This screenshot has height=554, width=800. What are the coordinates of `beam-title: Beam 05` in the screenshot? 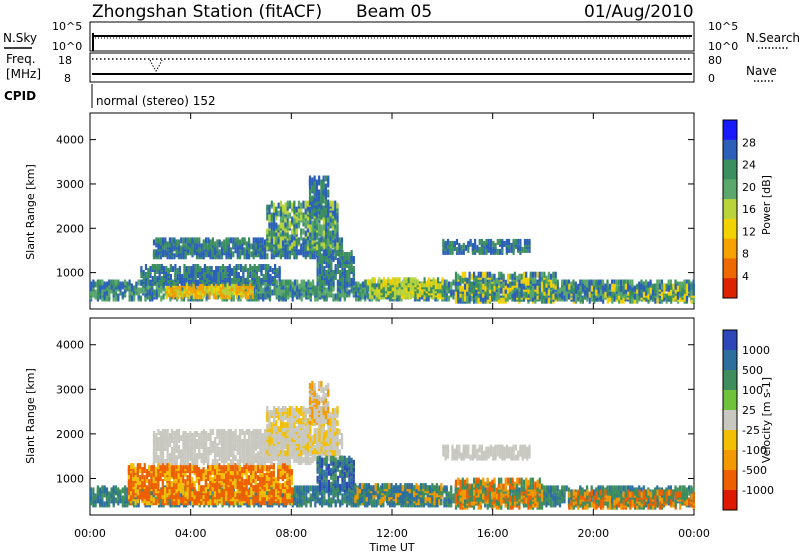 It's located at (394, 12).